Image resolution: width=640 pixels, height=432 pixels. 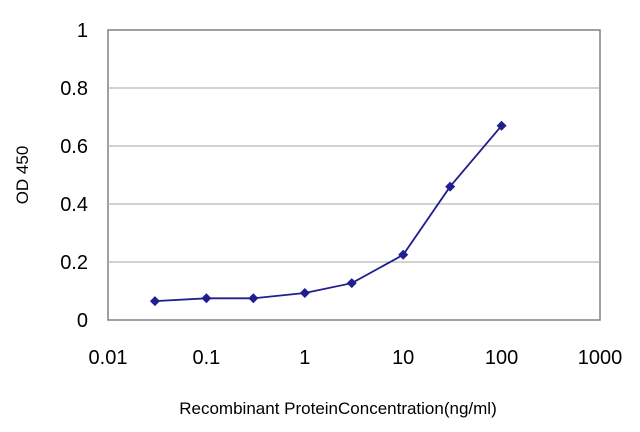 I want to click on y-tick-label: 1, so click(x=82, y=31).